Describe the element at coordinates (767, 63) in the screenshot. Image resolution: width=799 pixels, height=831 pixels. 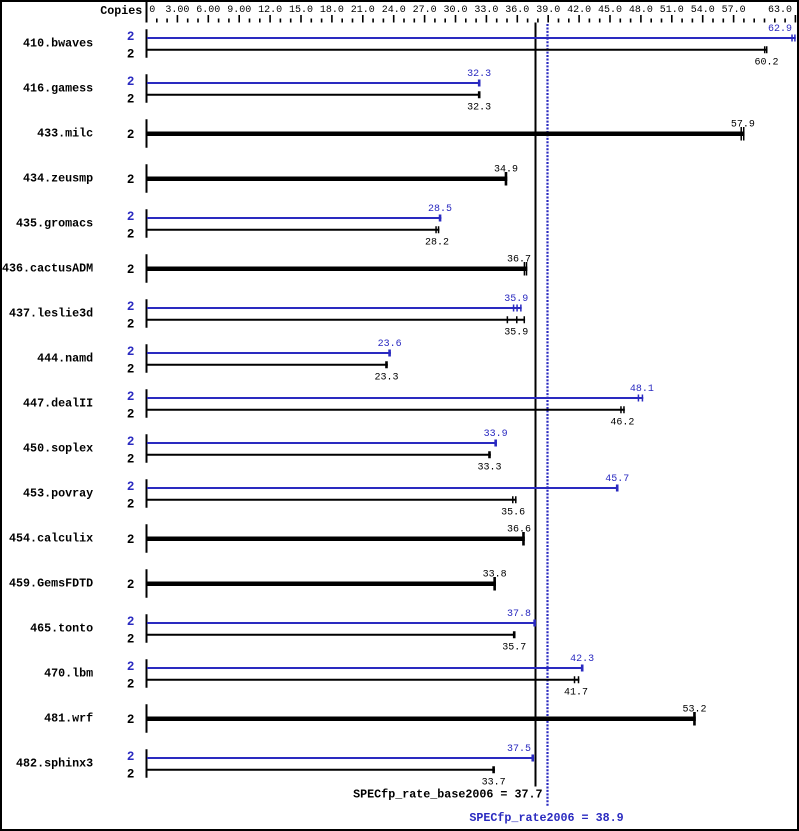
I see `svg-text: 60.2` at that location.